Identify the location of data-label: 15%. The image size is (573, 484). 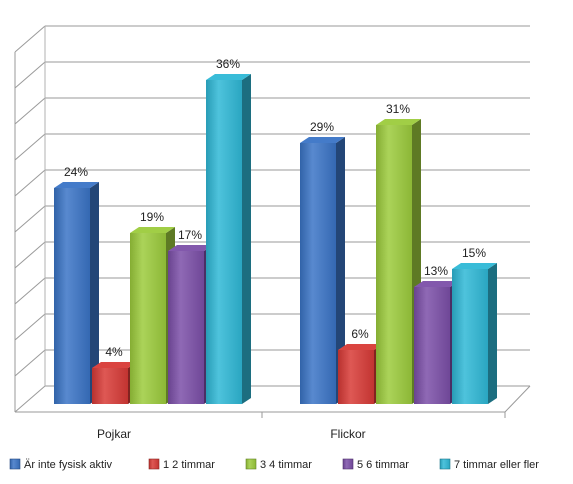
(474, 253).